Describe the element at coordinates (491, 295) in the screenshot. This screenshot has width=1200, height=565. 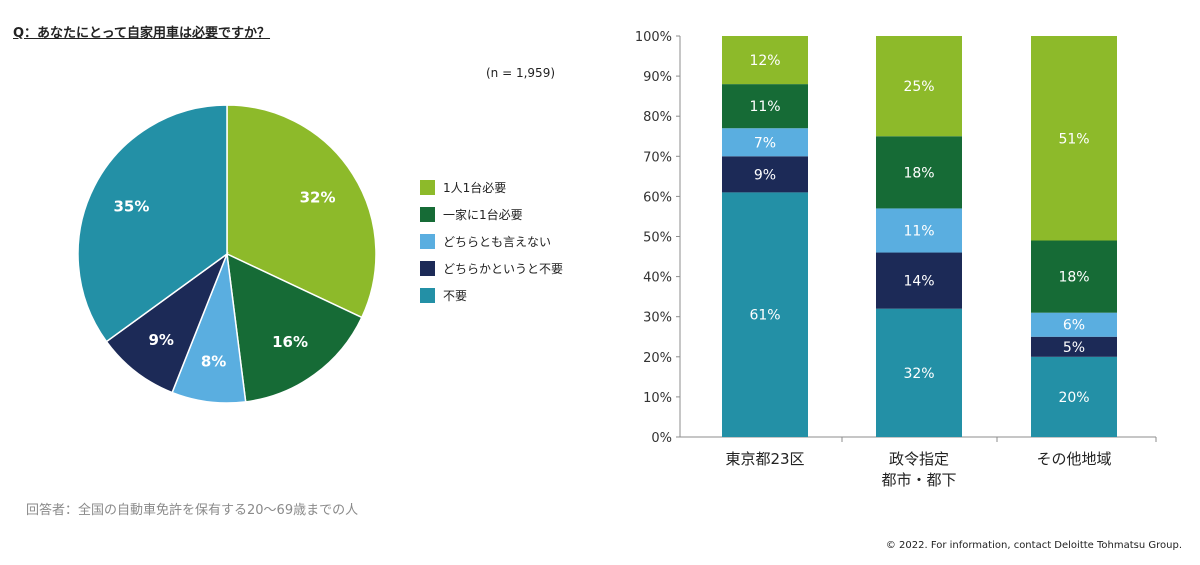
I see `legend-item: 不要` at that location.